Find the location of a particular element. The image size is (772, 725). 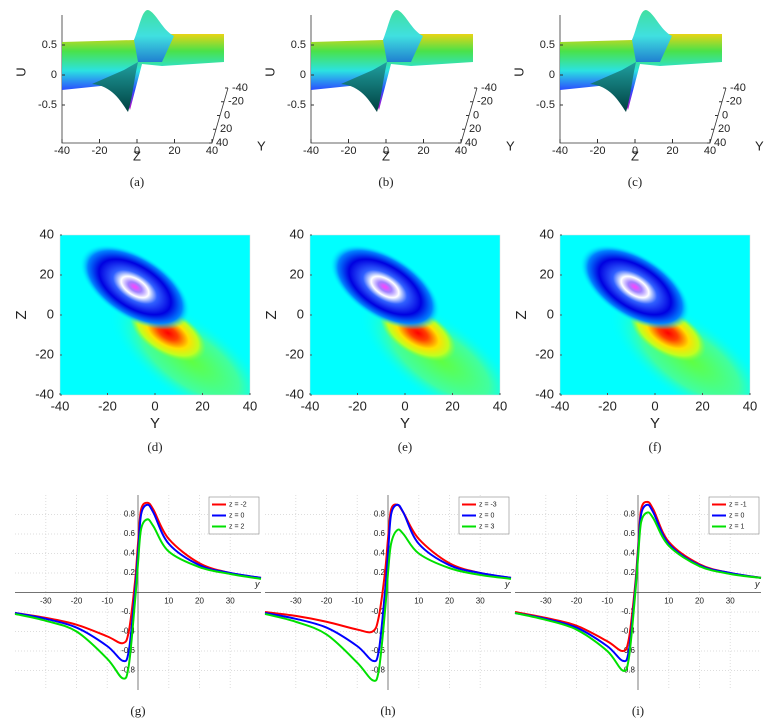

caption: (e) is located at coordinates (405, 446).